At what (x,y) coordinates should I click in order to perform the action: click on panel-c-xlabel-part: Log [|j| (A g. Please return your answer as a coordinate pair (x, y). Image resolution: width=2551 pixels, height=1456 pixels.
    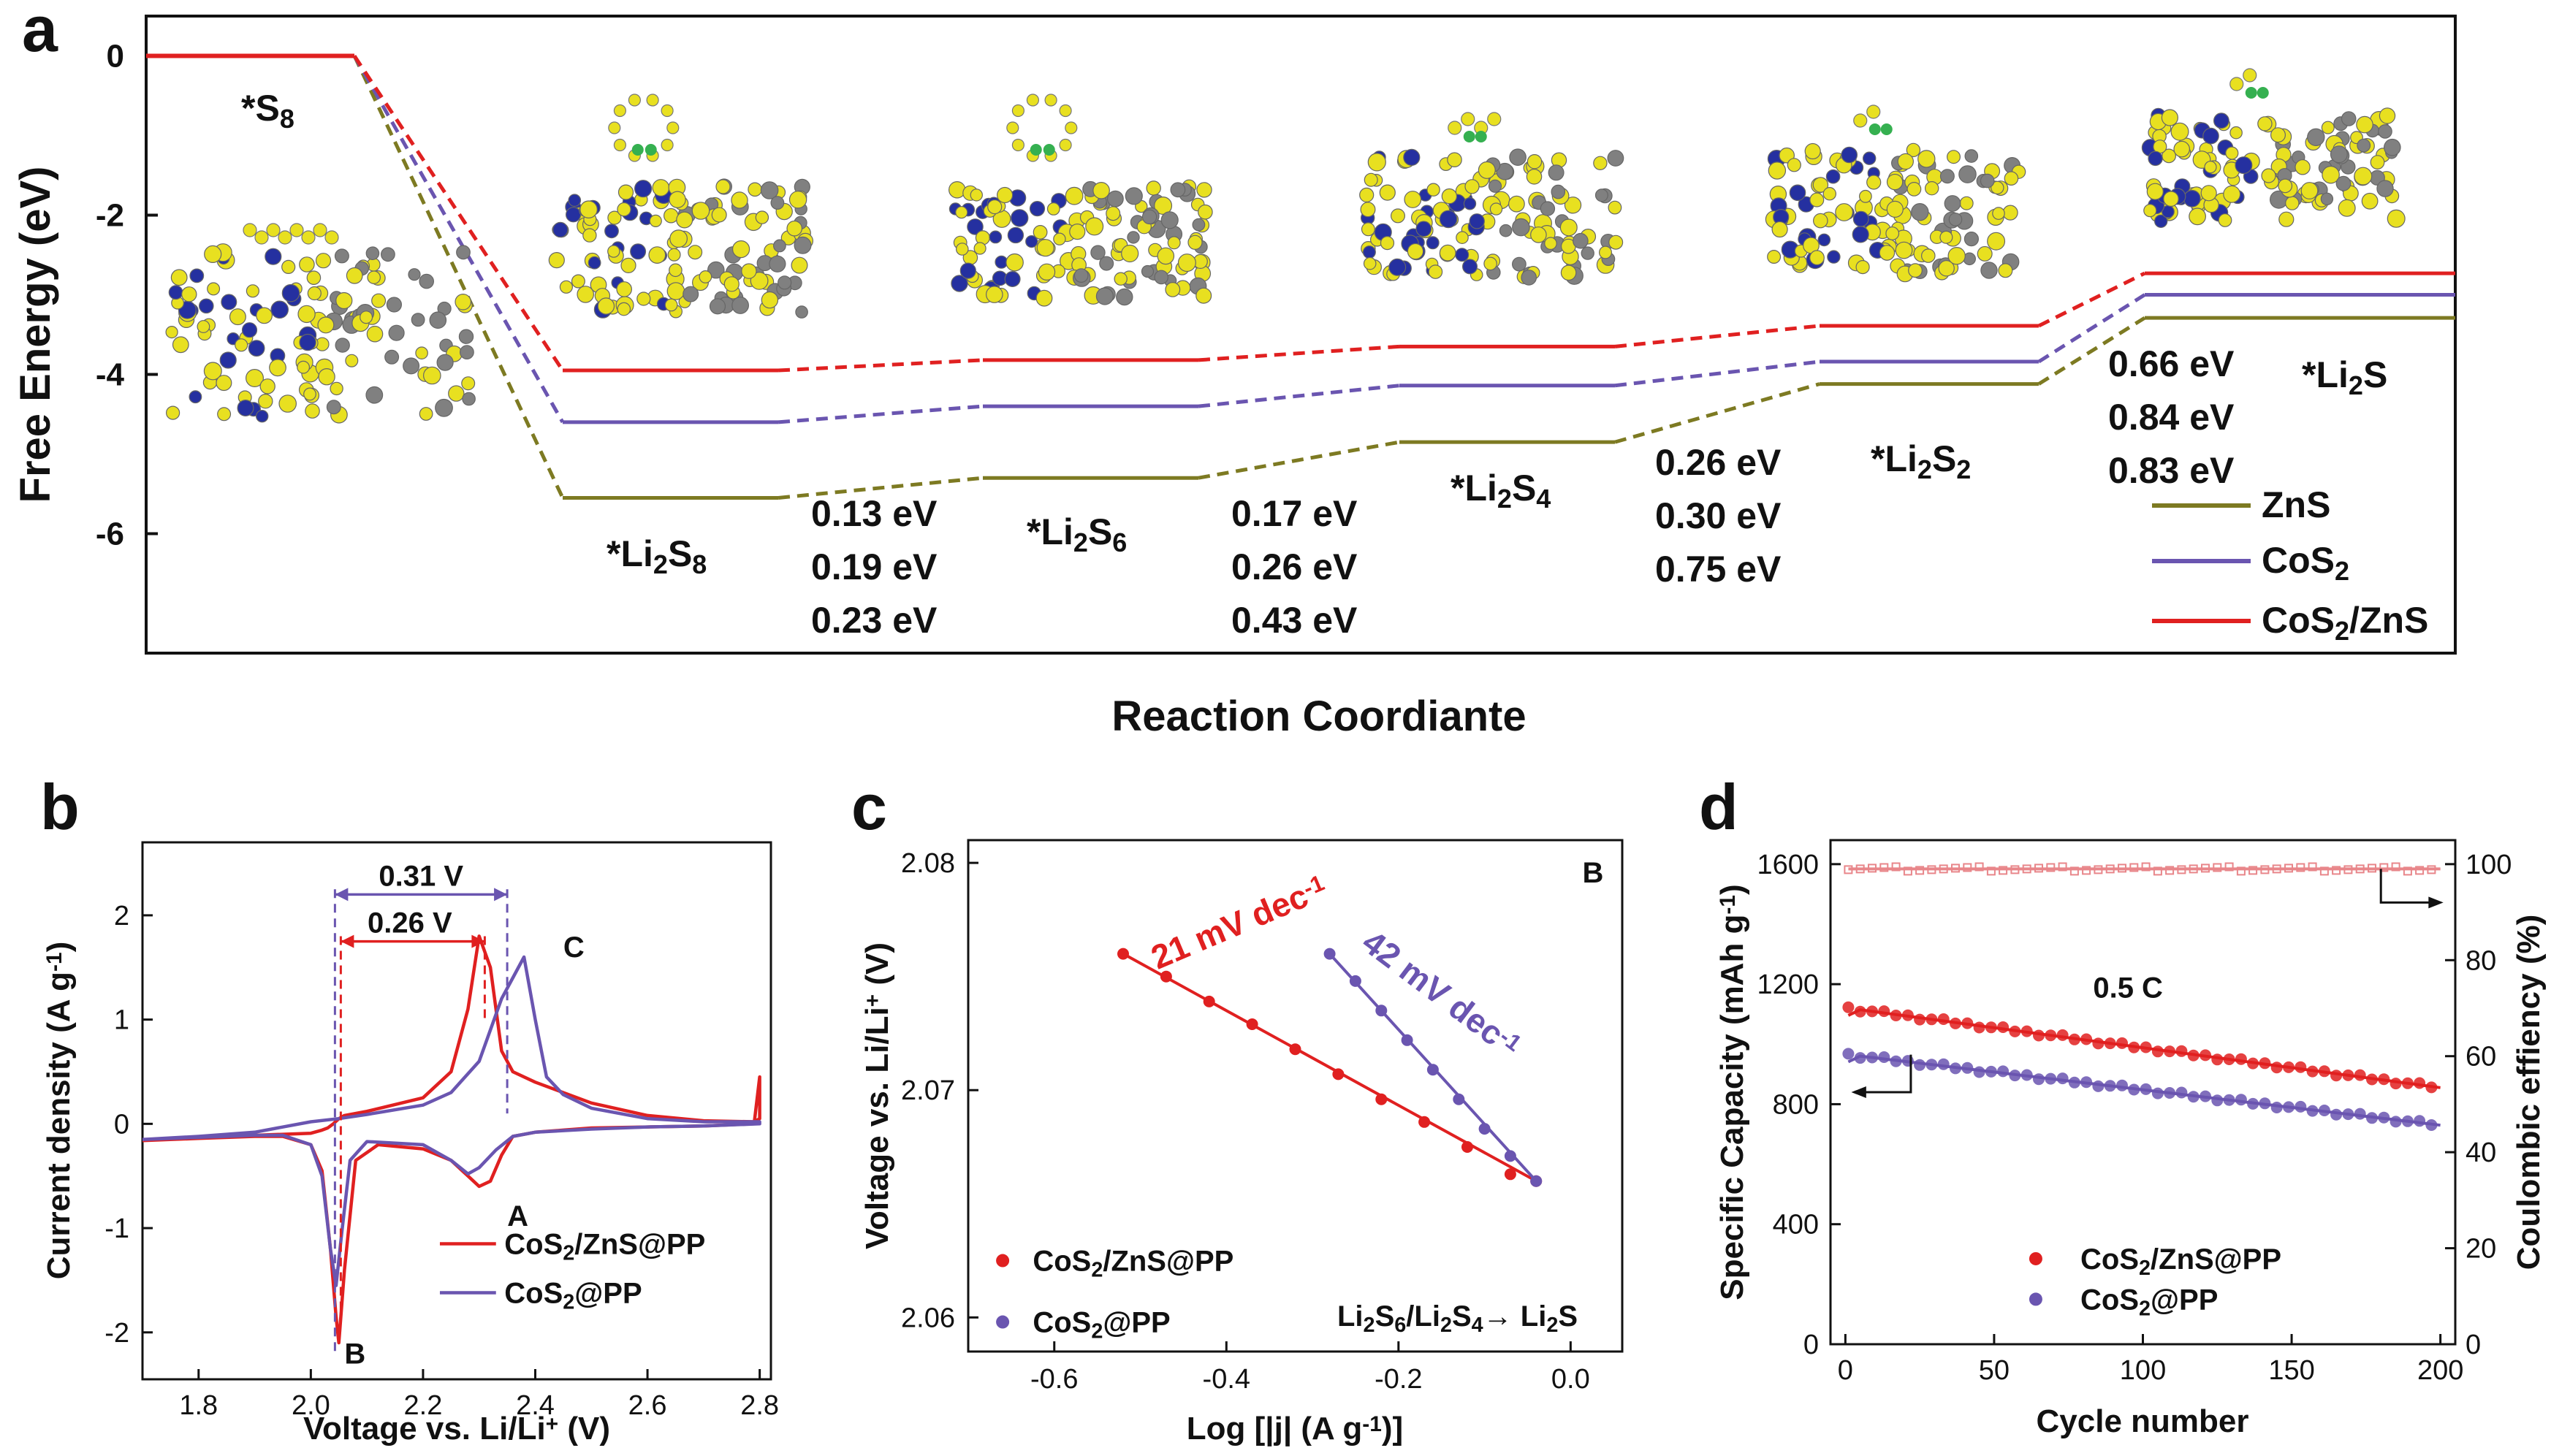
    Looking at the image, I should click on (1274, 1429).